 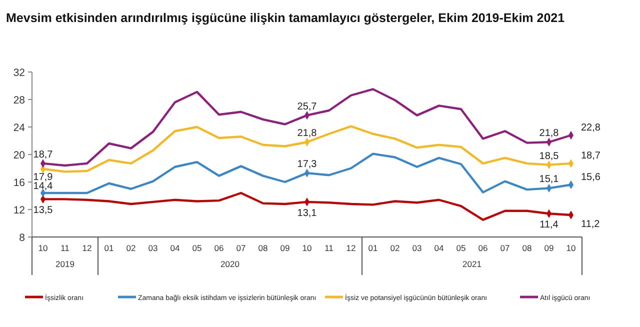 What do you see at coordinates (472, 264) in the screenshot?
I see `text: 2021` at bounding box center [472, 264].